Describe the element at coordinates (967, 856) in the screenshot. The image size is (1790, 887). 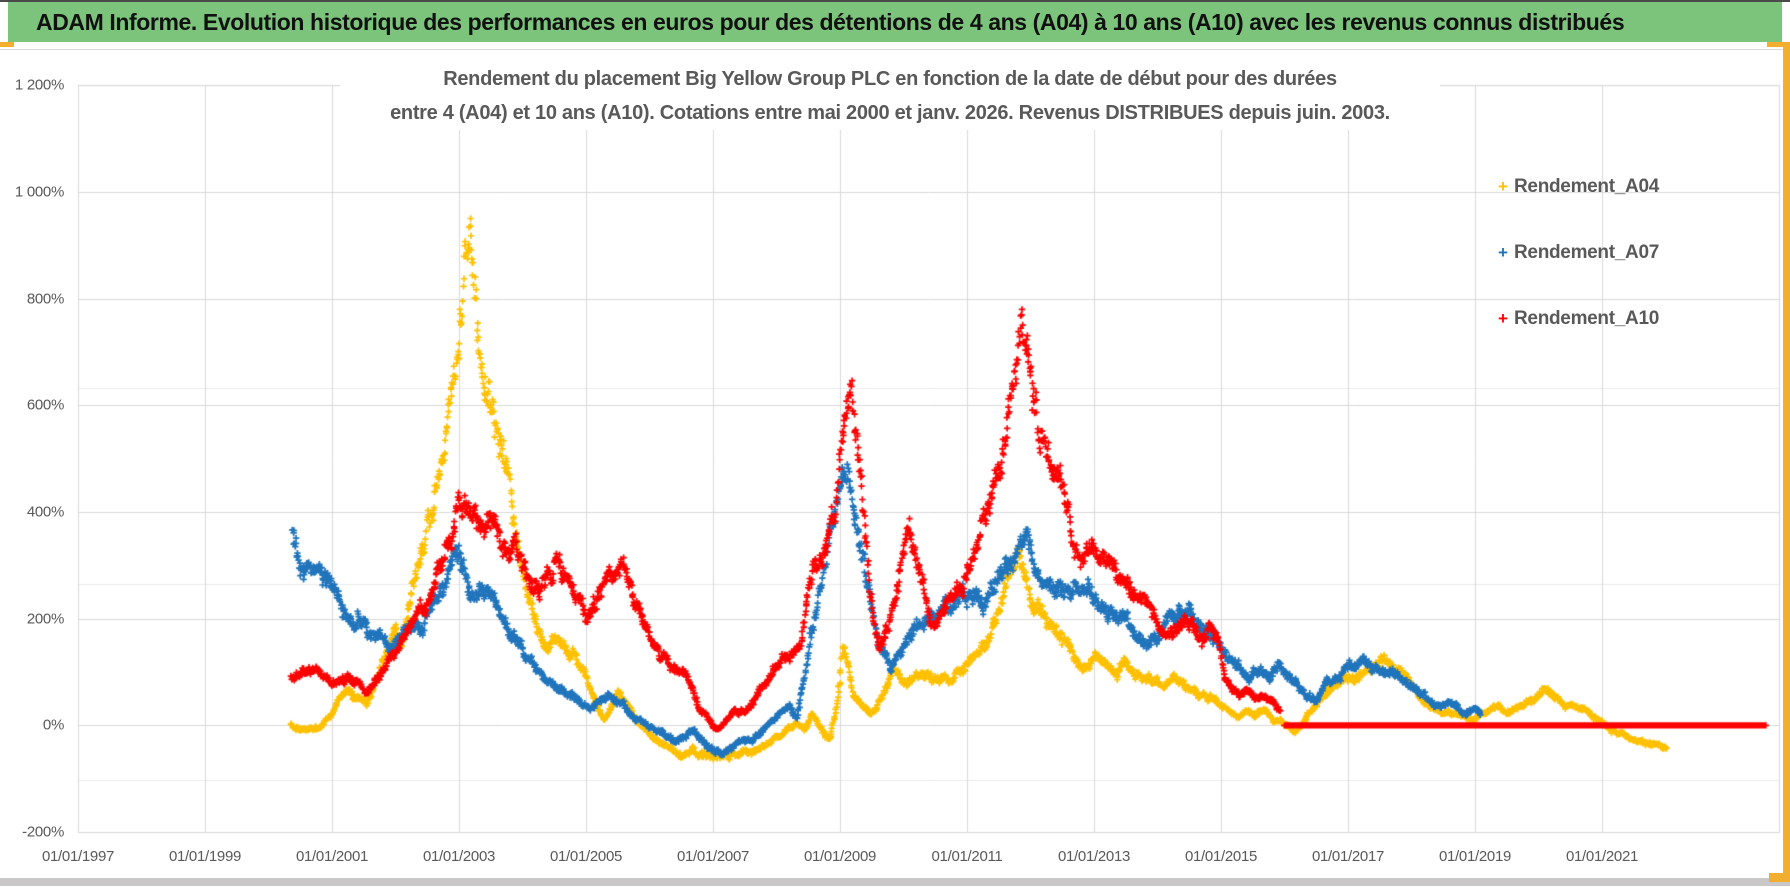
I see `x-tick-label: 01/01/2011` at that location.